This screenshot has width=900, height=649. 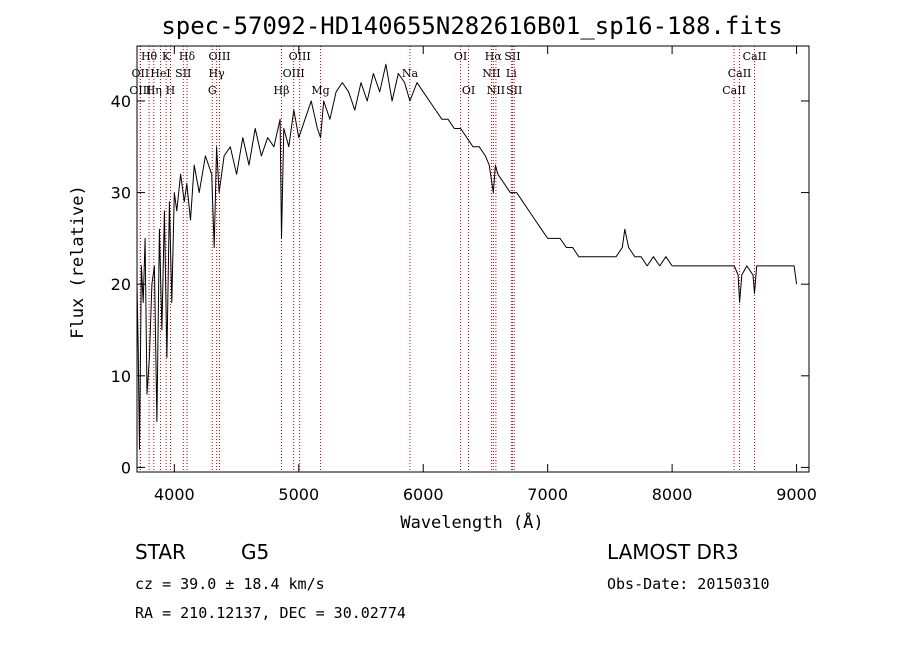 What do you see at coordinates (149, 56) in the screenshot?
I see `line-marker-label-0: Hθ` at bounding box center [149, 56].